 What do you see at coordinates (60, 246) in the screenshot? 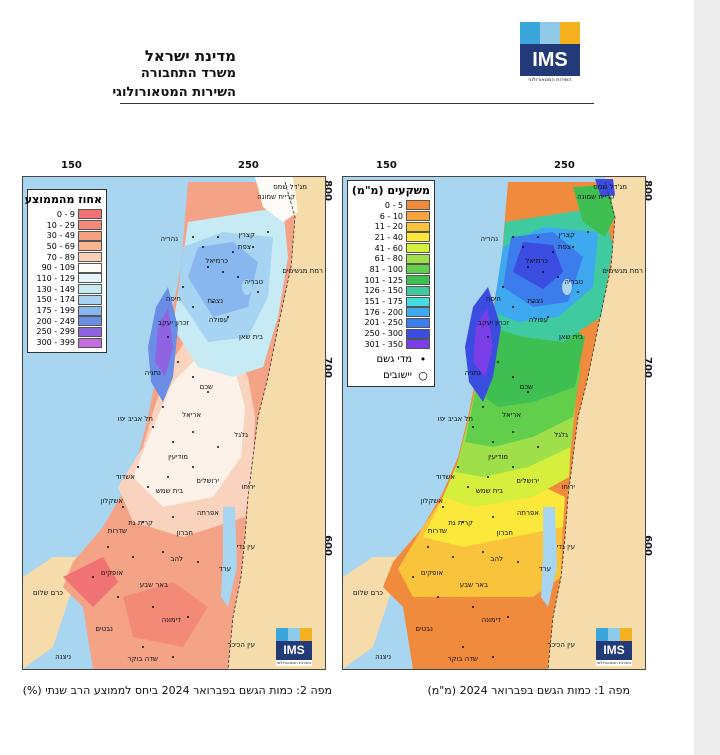
I see `legend-label: 50 - 69` at bounding box center [60, 246].